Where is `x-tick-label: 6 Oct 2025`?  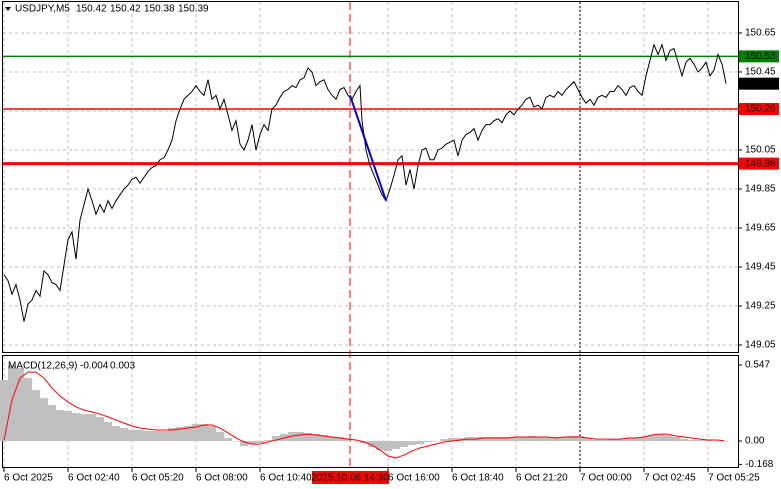
x-tick-label: 6 Oct 2025 is located at coordinates (28, 478).